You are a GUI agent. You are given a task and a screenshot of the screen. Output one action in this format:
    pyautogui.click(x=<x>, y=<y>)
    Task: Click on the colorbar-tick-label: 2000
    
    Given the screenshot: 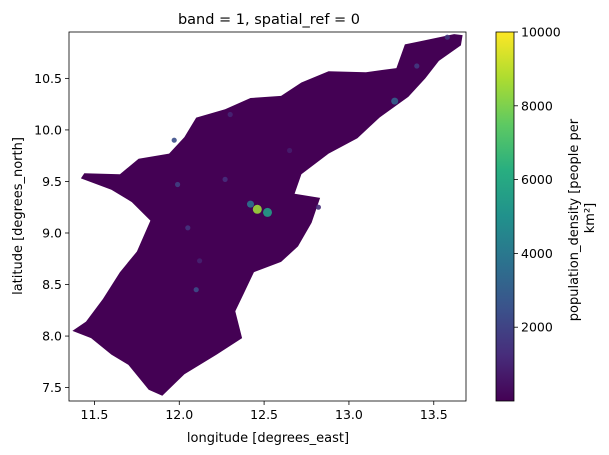 What is the action you would take?
    pyautogui.click(x=537, y=327)
    